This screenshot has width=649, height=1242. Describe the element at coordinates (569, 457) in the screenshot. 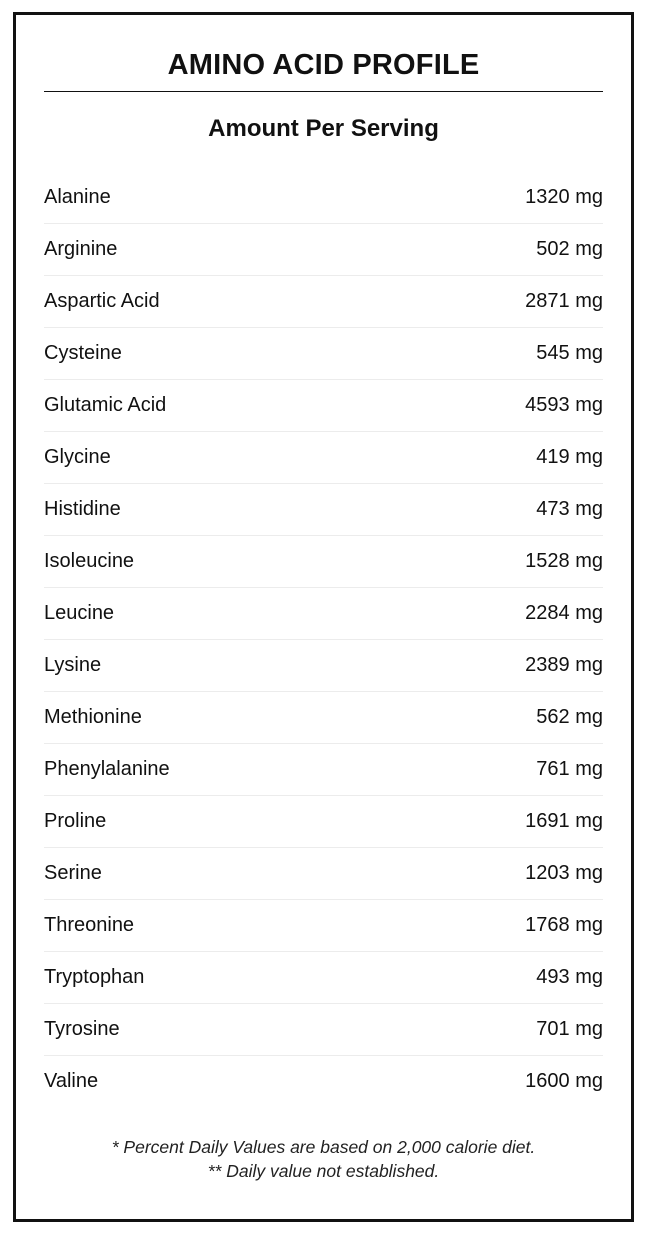

I see `amino-acid-amount: 419 mg` at that location.